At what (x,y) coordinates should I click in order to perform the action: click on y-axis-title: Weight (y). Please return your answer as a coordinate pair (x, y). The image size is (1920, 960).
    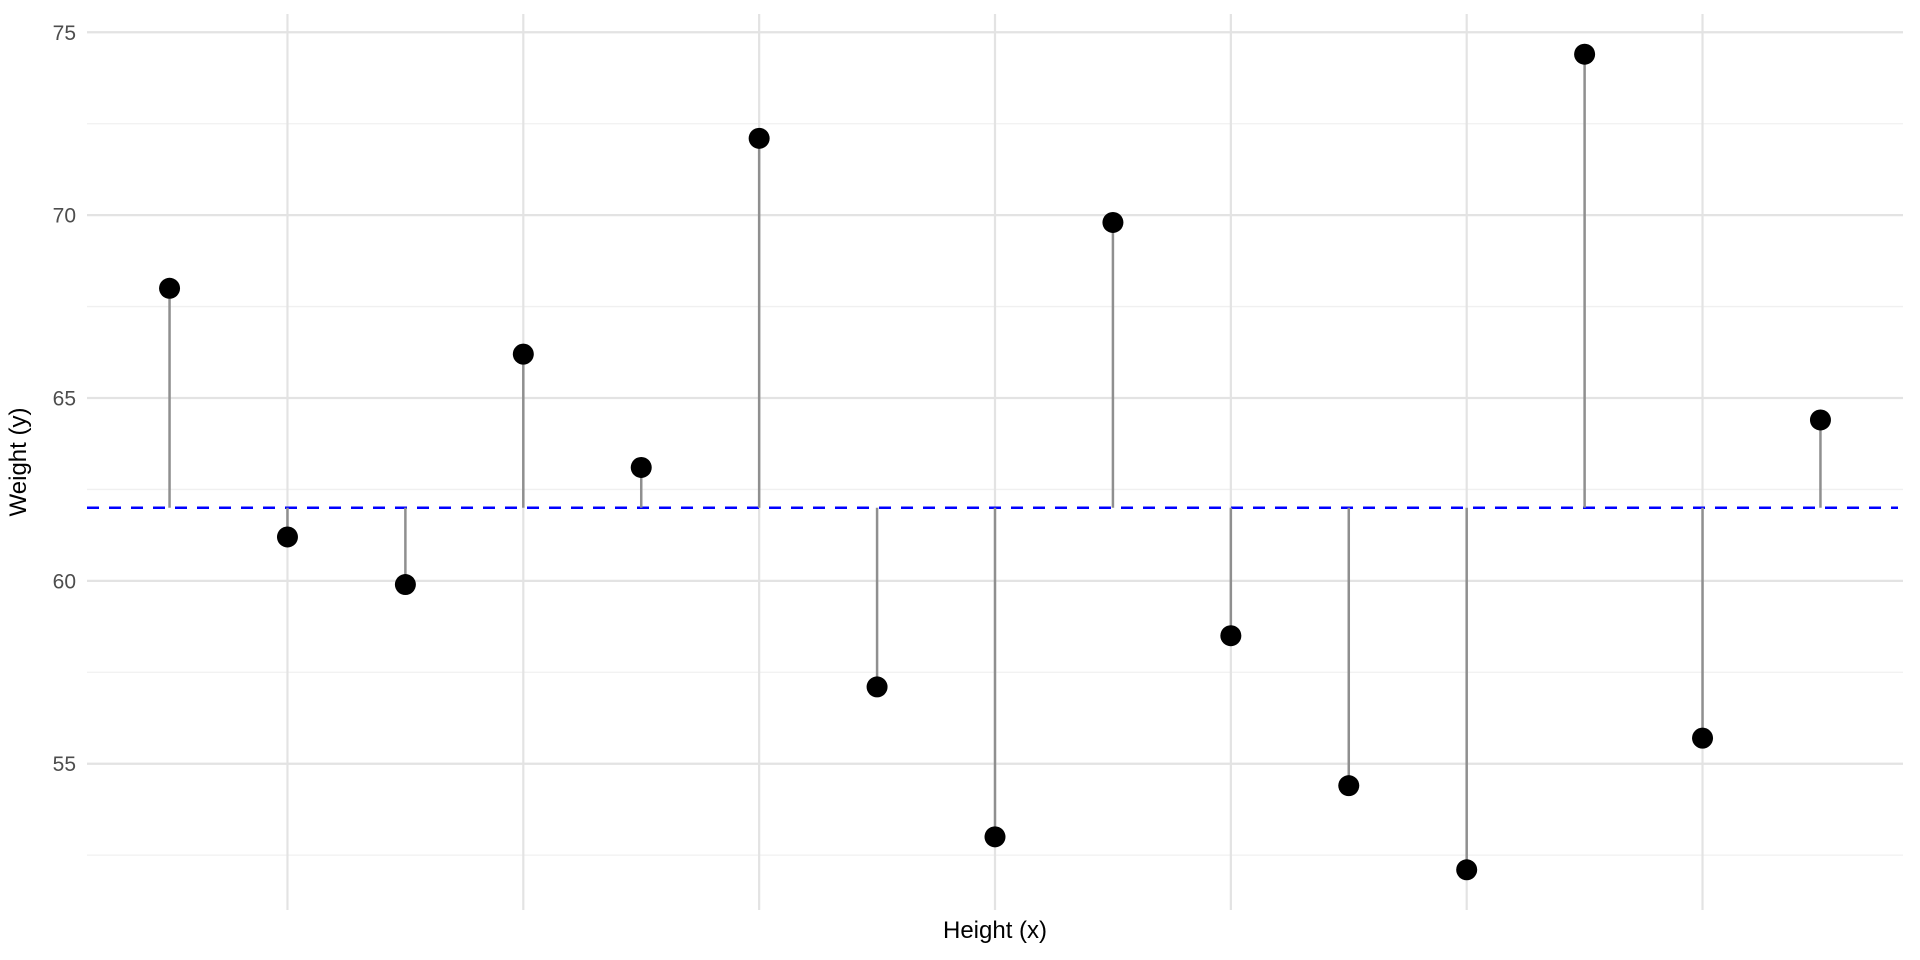
    Looking at the image, I should click on (18, 462).